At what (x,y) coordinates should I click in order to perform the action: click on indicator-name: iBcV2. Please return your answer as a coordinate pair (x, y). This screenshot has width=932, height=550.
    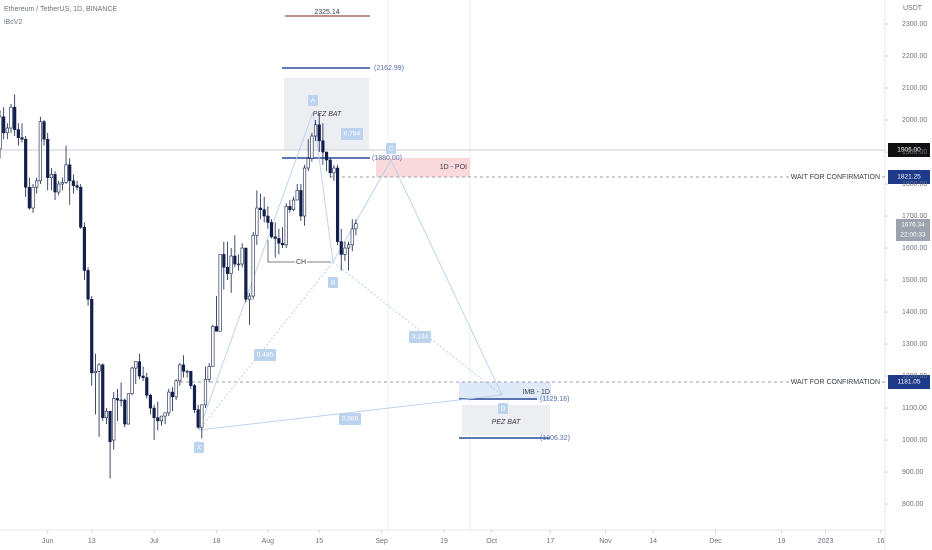
    Looking at the image, I should click on (13, 22).